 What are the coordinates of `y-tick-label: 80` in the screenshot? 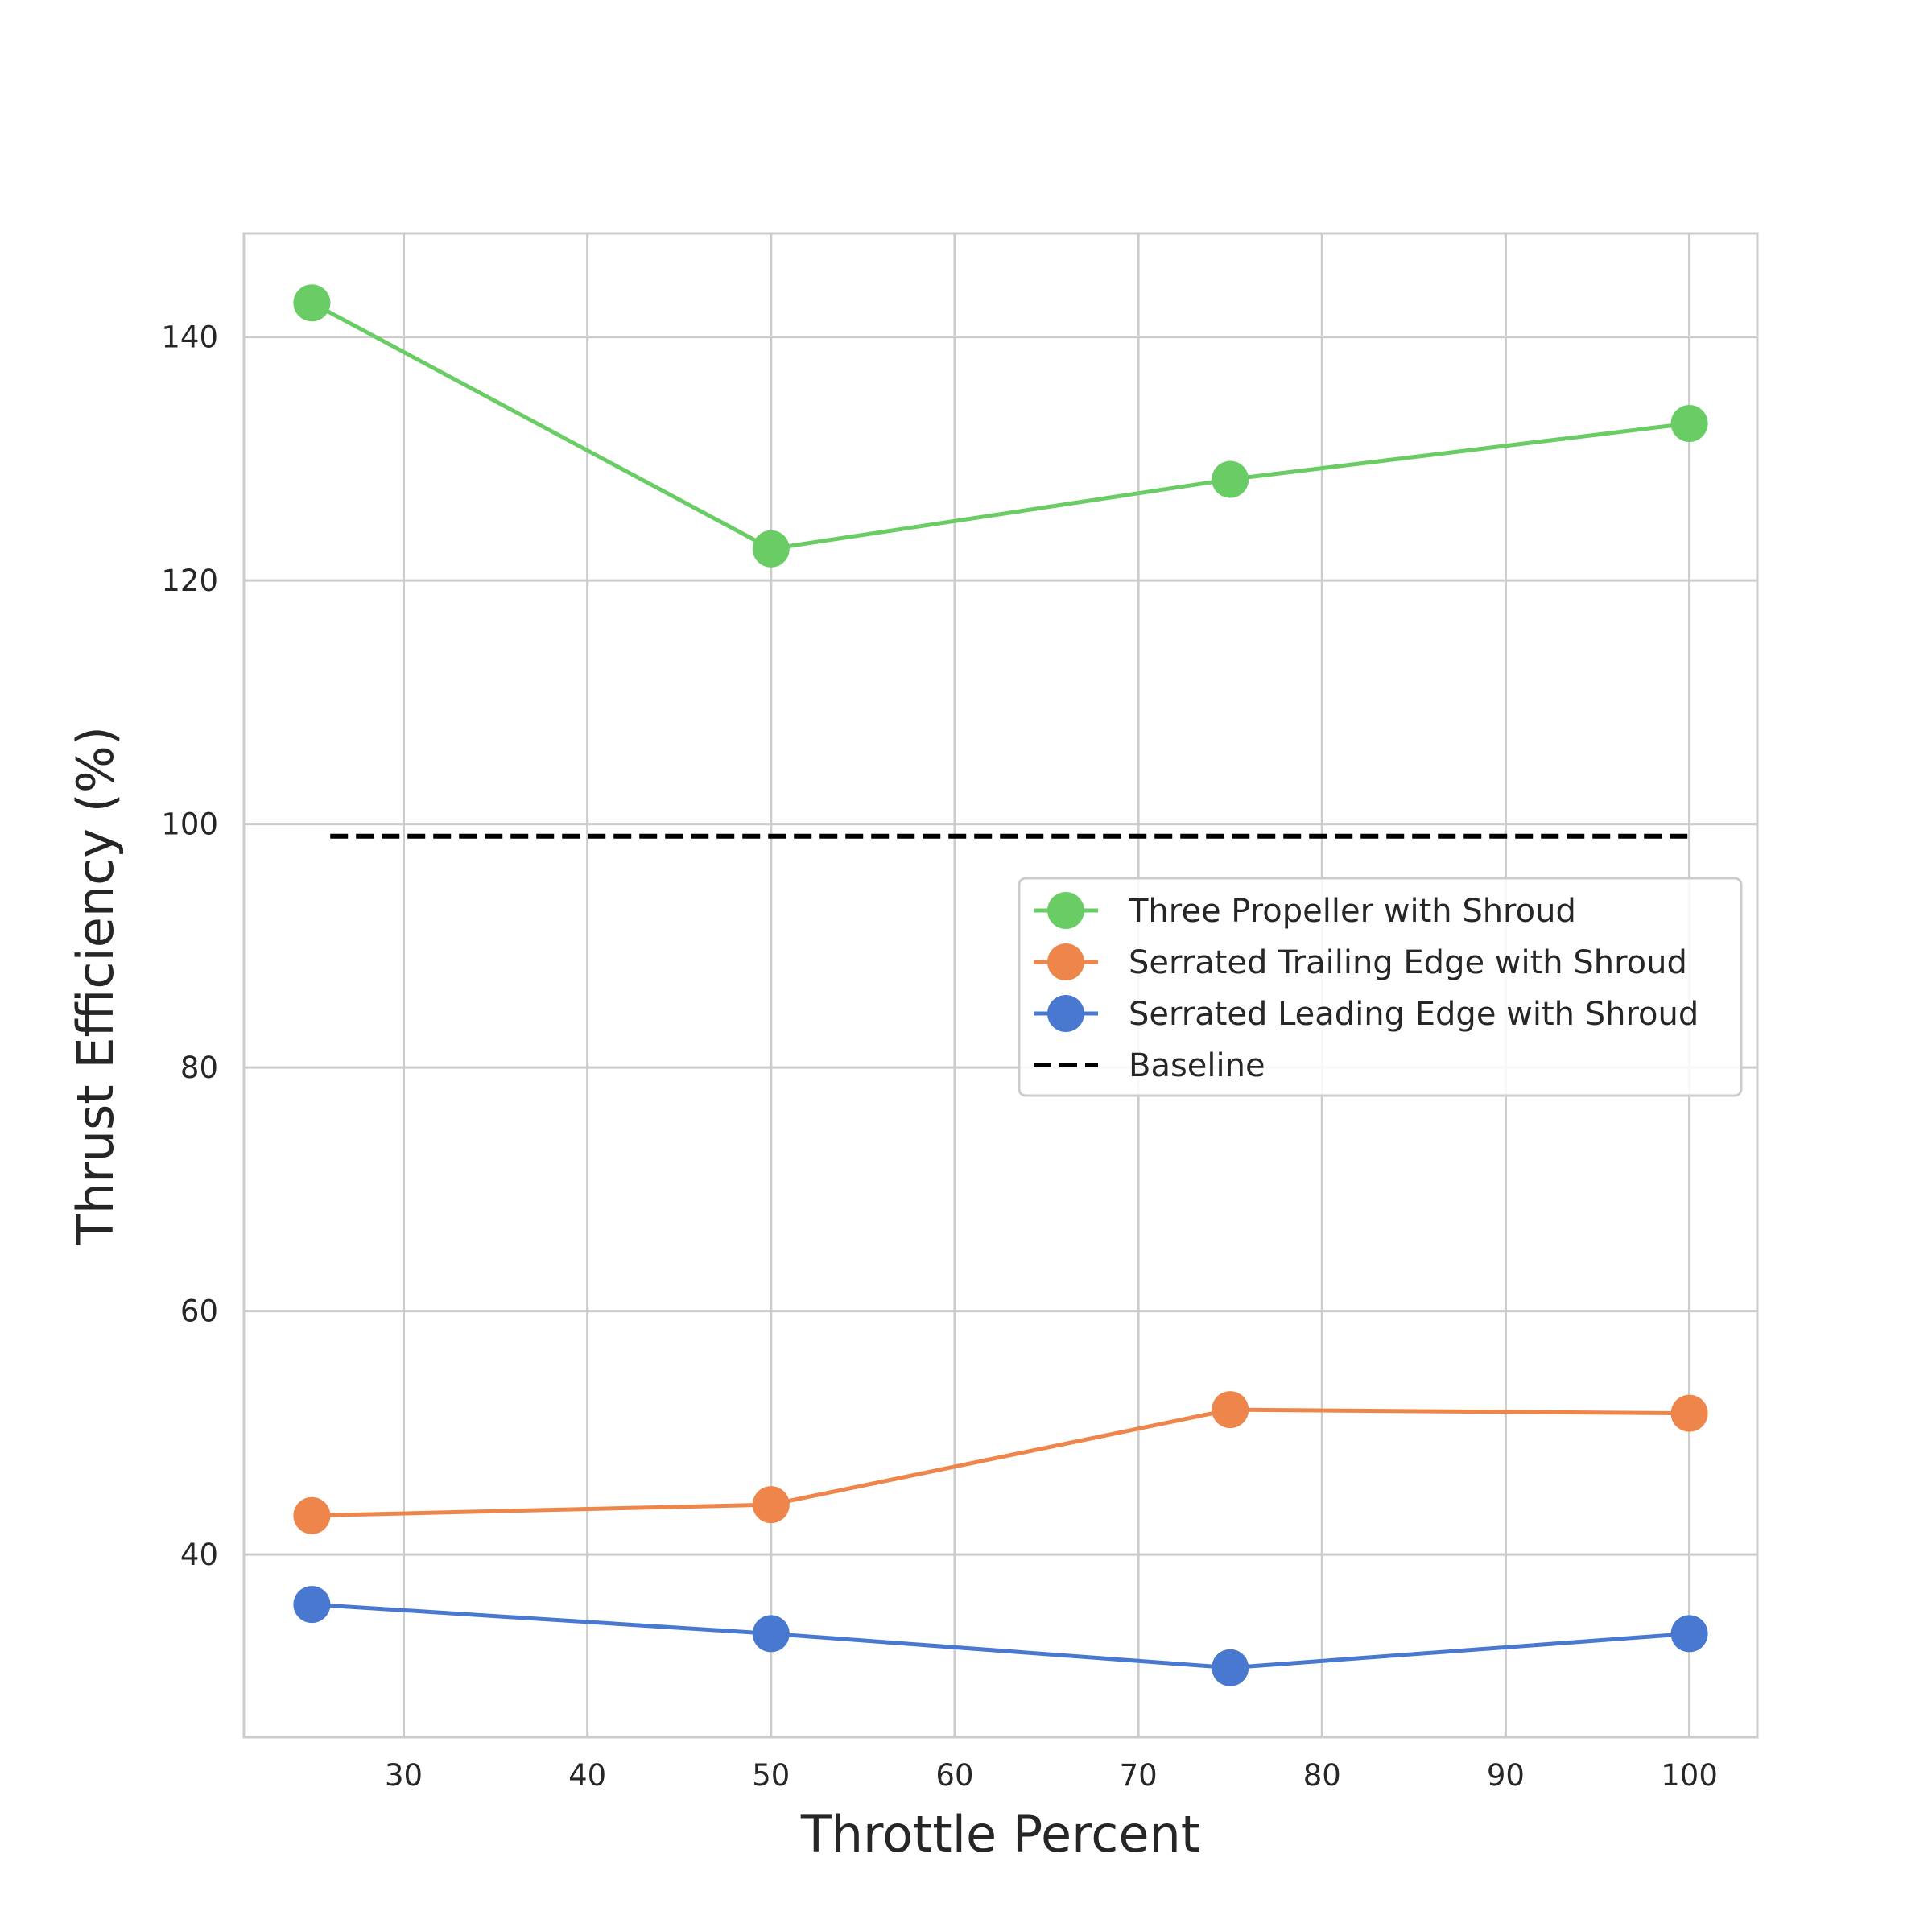 It's located at (199, 1068).